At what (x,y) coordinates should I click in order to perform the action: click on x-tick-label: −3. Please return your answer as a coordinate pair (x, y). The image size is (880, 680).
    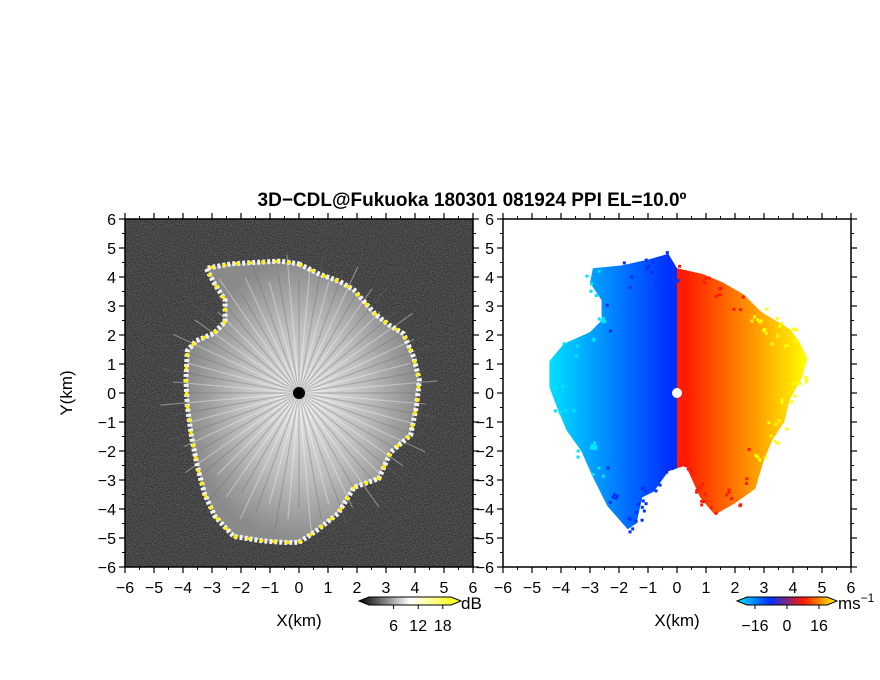
    Looking at the image, I should click on (590, 588).